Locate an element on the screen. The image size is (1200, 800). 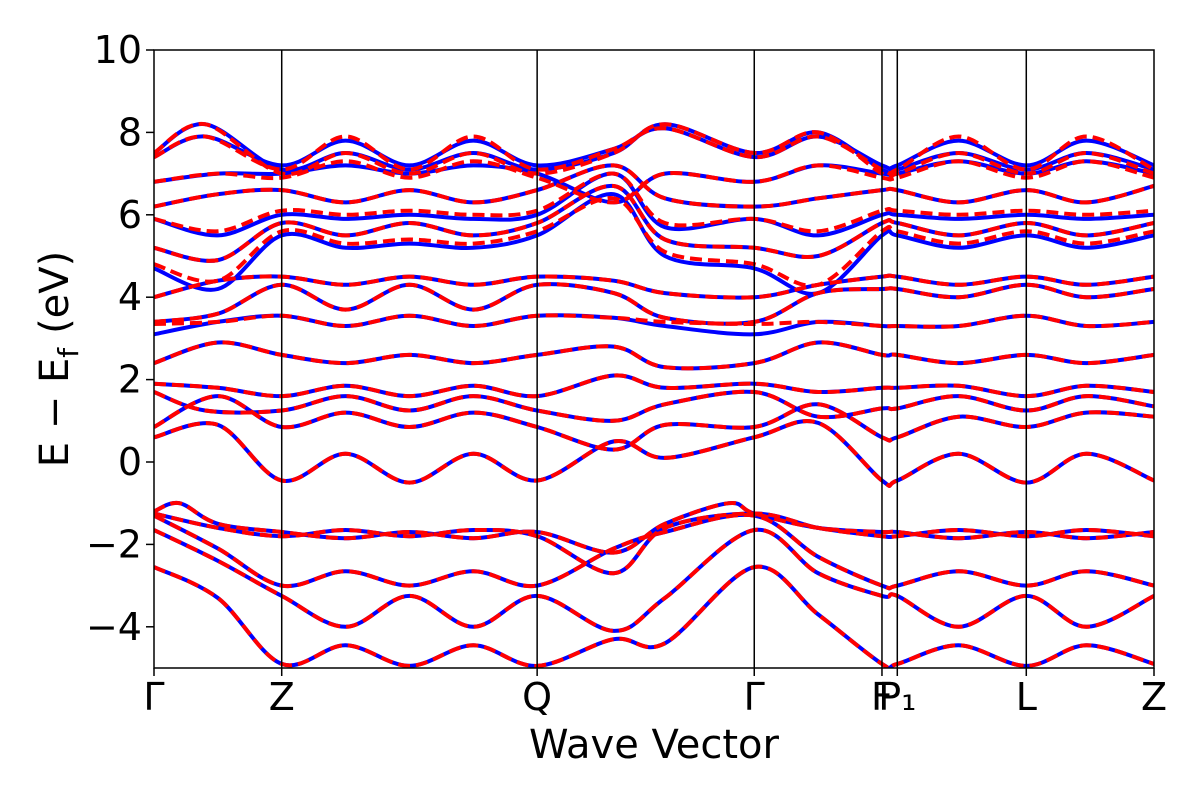
y-tick-label: 6 is located at coordinates (130, 215).